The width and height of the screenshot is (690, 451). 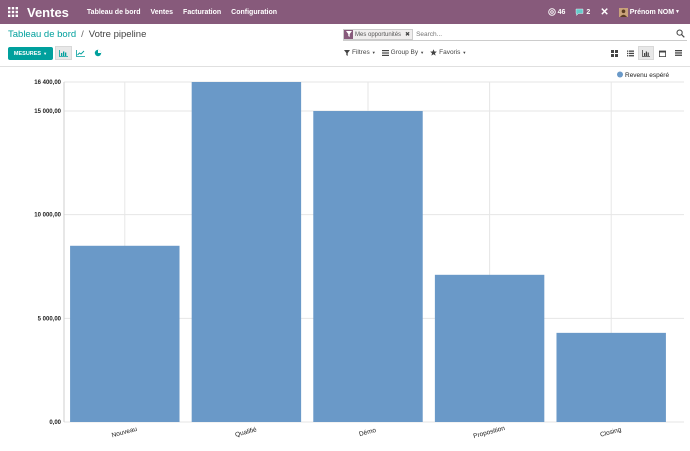 I want to click on user-menu: Prénom NOM ▼, so click(x=649, y=12).